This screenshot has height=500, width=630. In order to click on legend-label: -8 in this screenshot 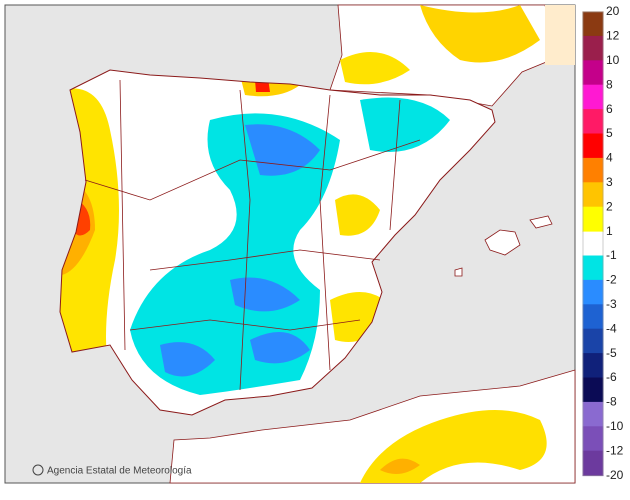, I will do `click(611, 402)`.